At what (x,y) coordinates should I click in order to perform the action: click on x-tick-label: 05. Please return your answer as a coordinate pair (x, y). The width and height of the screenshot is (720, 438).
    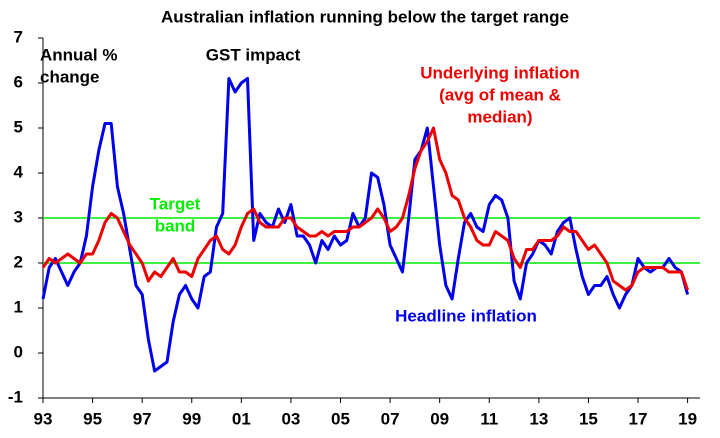
    Looking at the image, I should click on (340, 418).